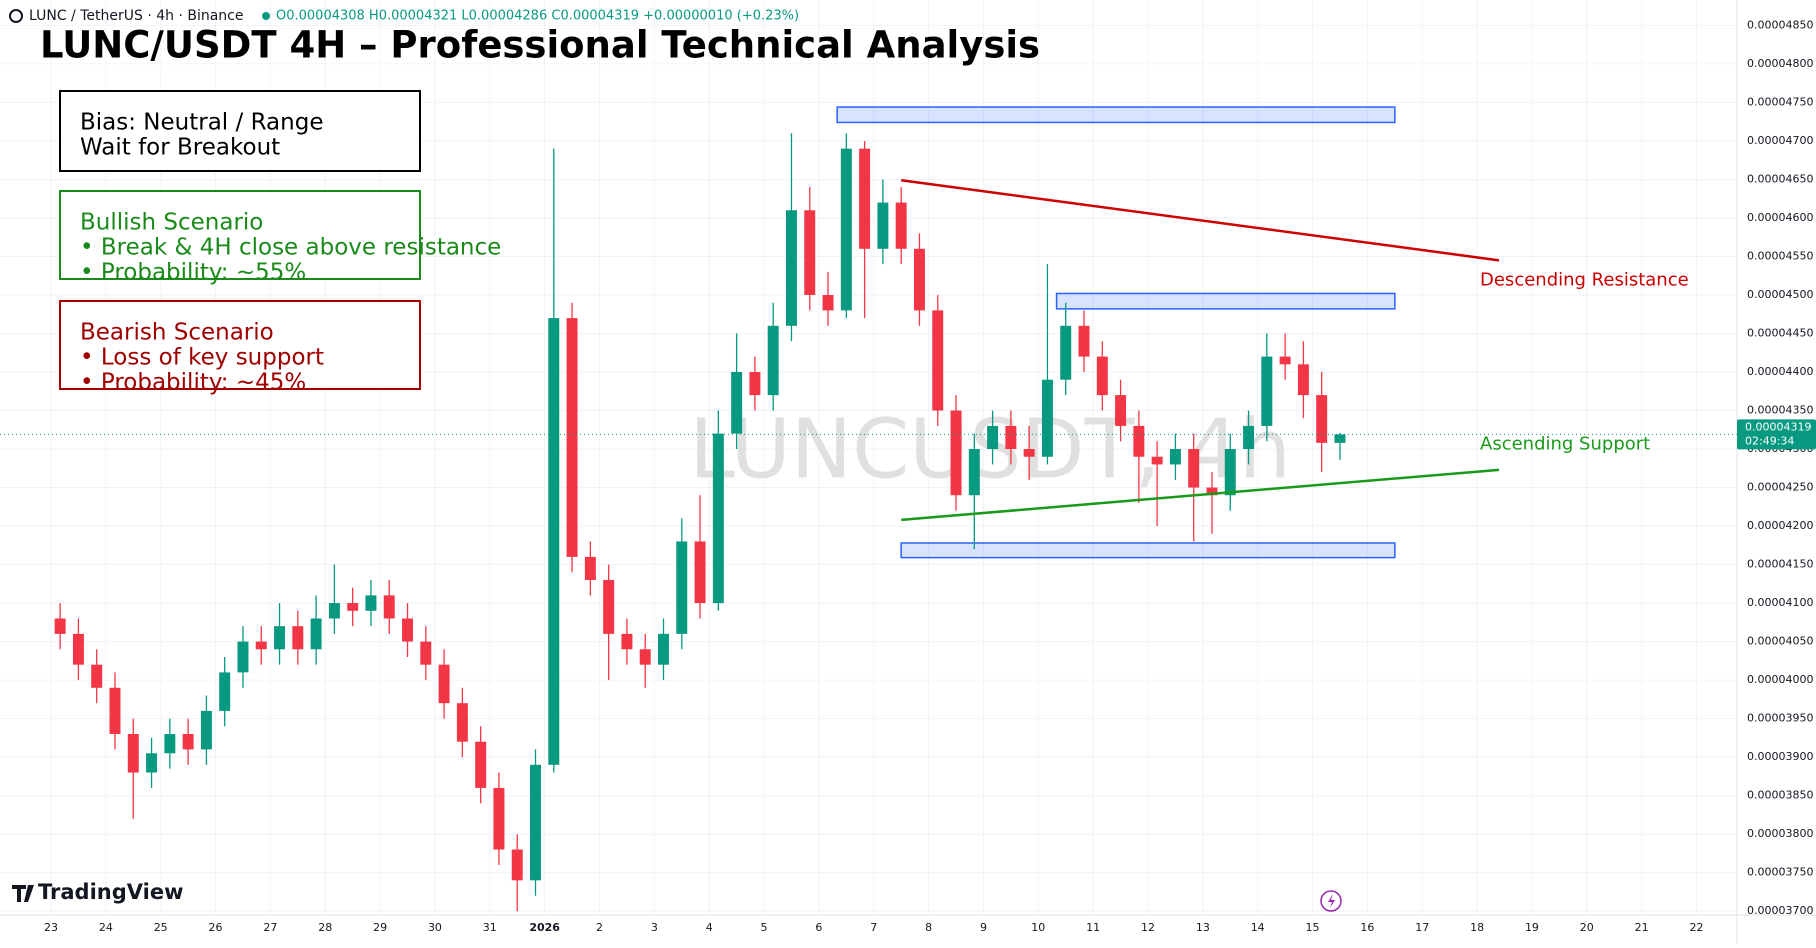 The width and height of the screenshot is (1816, 948). Describe the element at coordinates (1780, 178) in the screenshot. I see `y-tick-label: 0.00004650` at that location.